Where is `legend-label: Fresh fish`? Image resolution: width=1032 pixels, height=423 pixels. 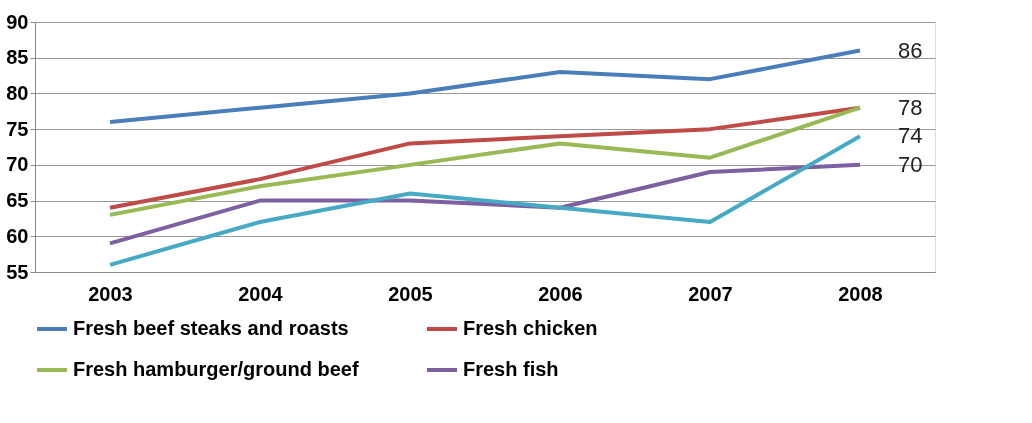 legend-label: Fresh fish is located at coordinates (511, 369).